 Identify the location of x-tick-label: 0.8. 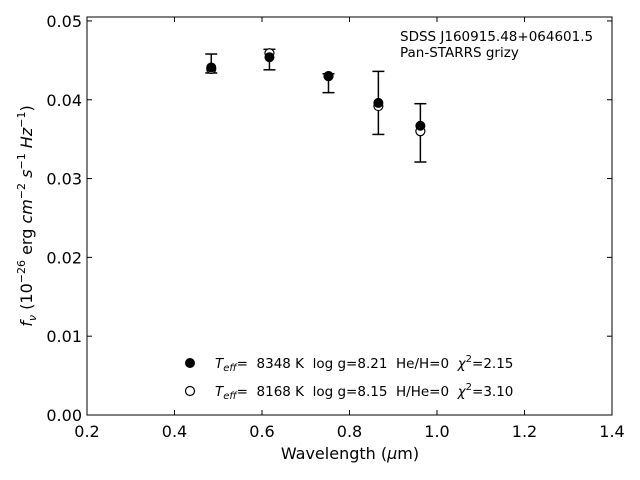
(349, 431).